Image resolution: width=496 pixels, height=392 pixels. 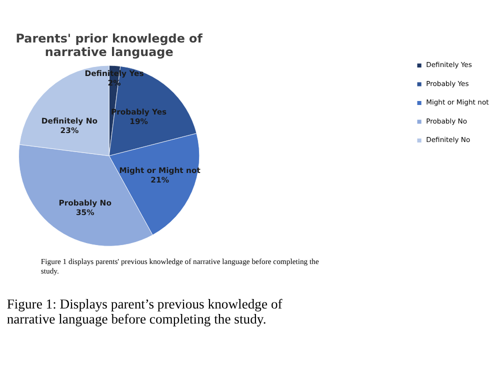 What do you see at coordinates (69, 130) in the screenshot?
I see `data-label: 23%` at bounding box center [69, 130].